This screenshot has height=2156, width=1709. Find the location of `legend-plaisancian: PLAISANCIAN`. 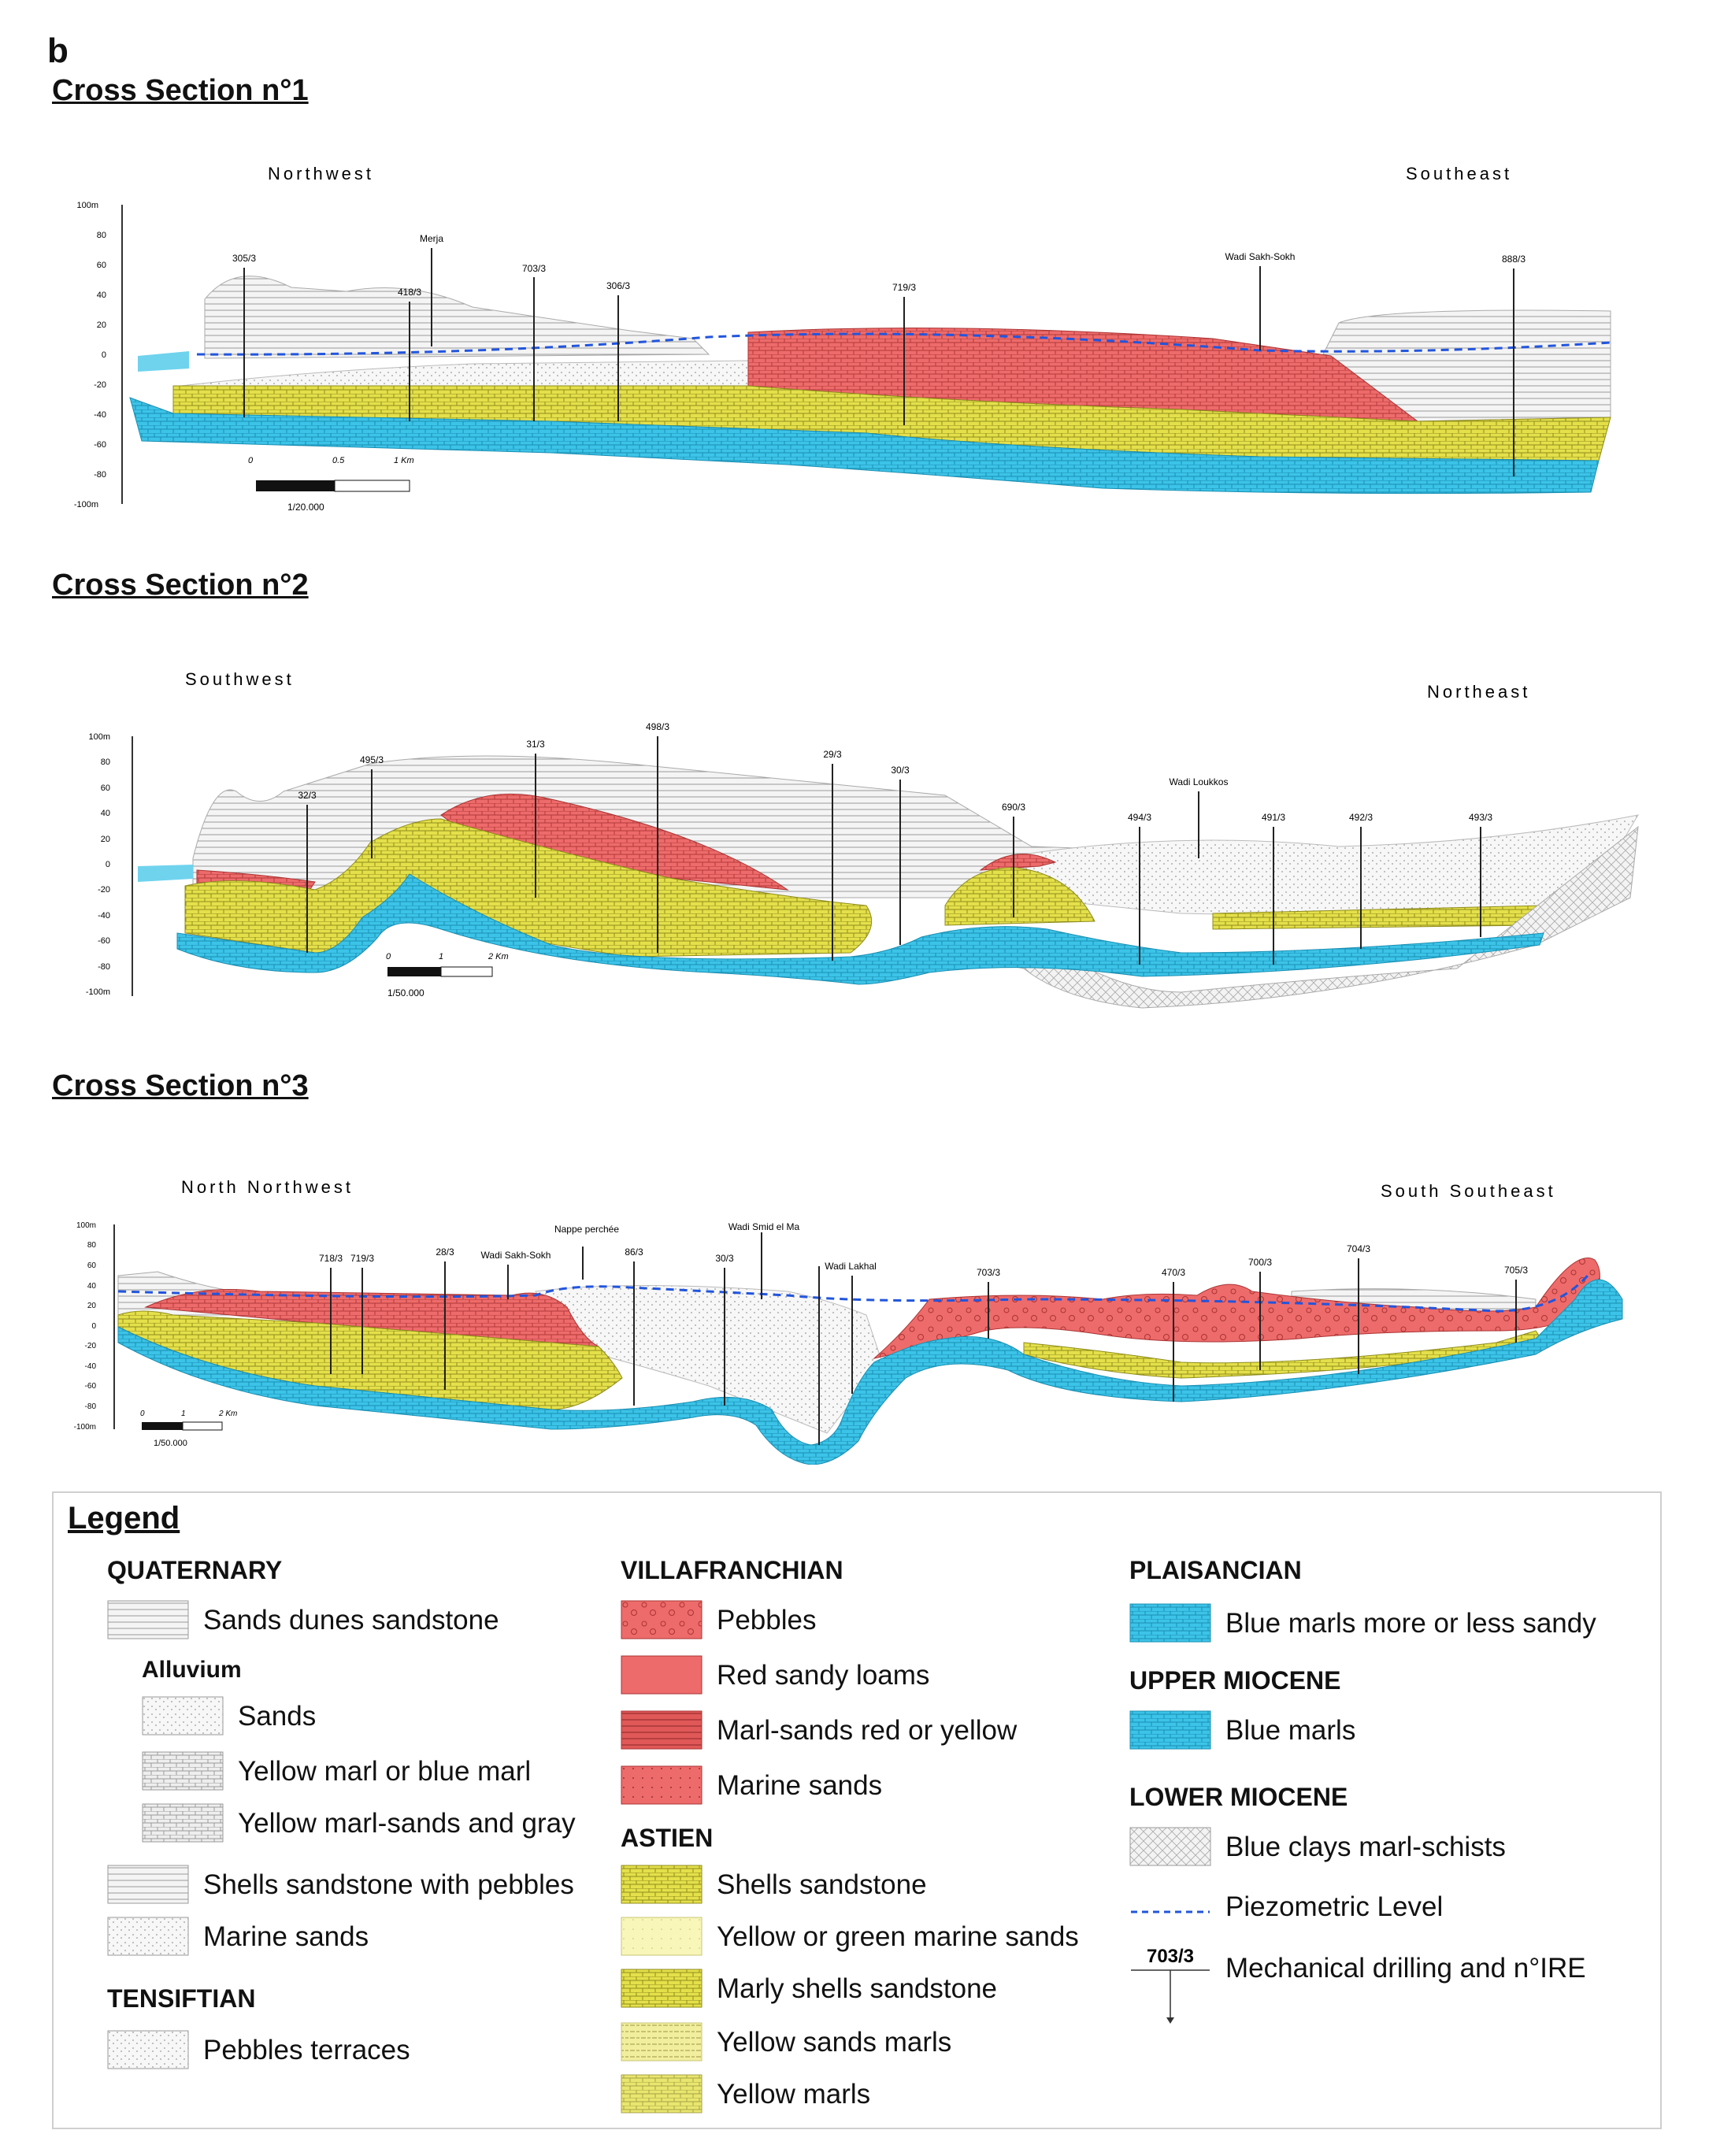

legend-plaisancian: PLAISANCIAN is located at coordinates (1216, 1570).